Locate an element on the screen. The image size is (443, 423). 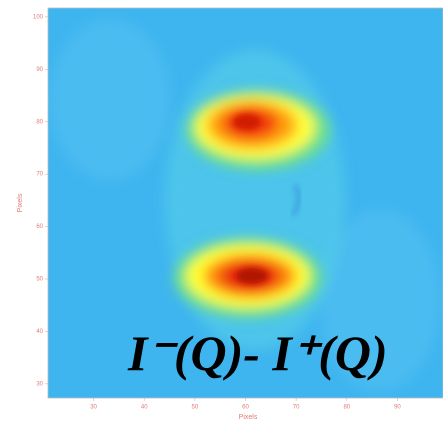
x-tick-label: 90 is located at coordinates (397, 408).